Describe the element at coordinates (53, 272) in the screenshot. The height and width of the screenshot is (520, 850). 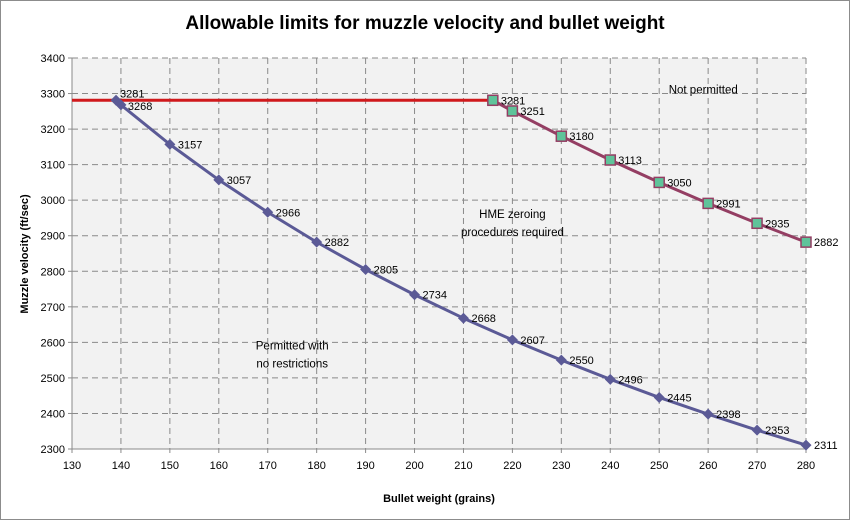
I see `y-tick-label: 2800` at that location.